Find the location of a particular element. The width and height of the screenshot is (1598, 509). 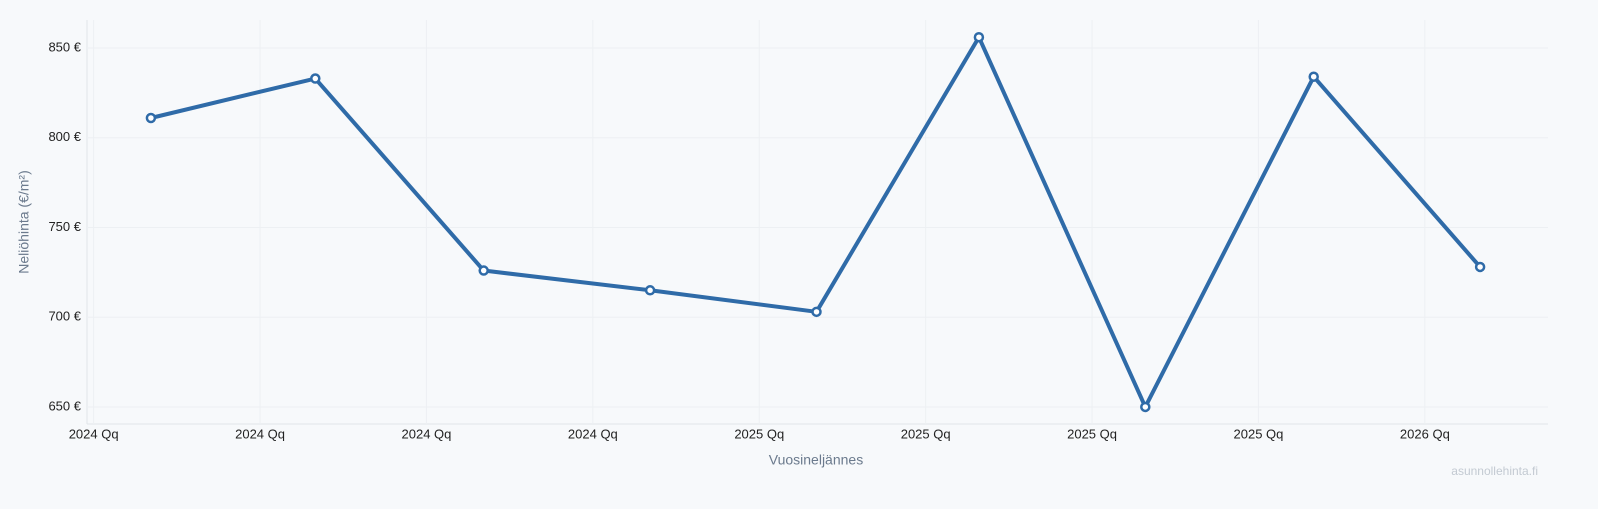

y-tick-label: 750 € is located at coordinates (64, 226).